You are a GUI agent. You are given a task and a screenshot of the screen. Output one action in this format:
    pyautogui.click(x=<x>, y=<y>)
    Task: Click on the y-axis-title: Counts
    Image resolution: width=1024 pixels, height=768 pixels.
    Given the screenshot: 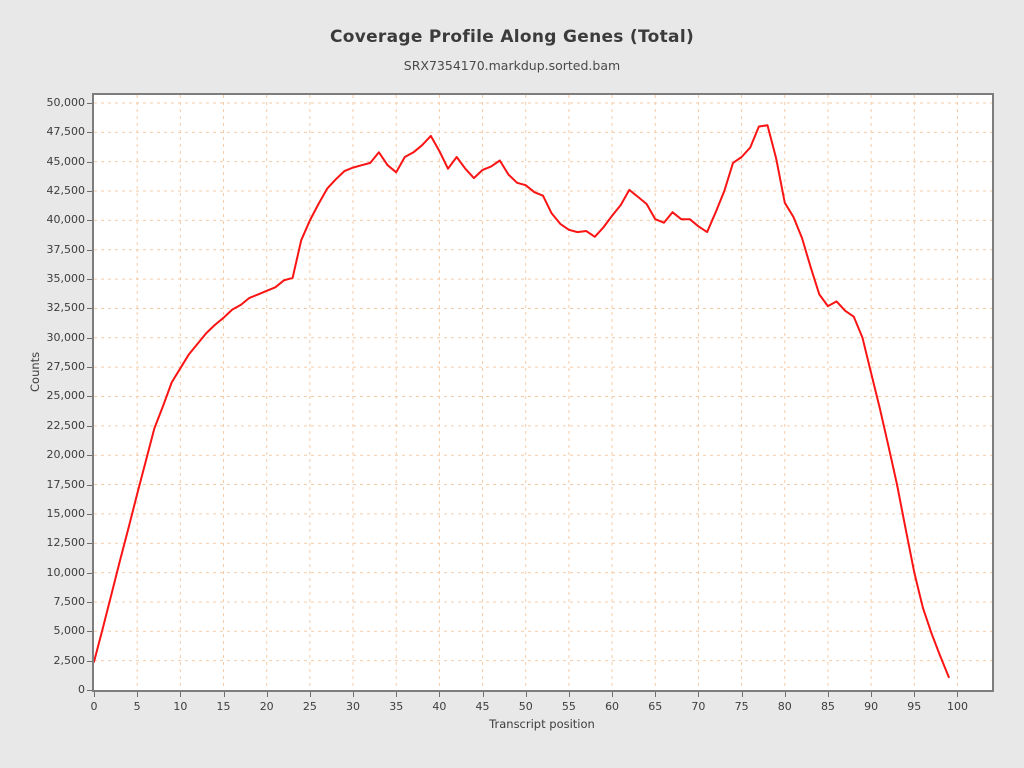 What is the action you would take?
    pyautogui.click(x=35, y=371)
    